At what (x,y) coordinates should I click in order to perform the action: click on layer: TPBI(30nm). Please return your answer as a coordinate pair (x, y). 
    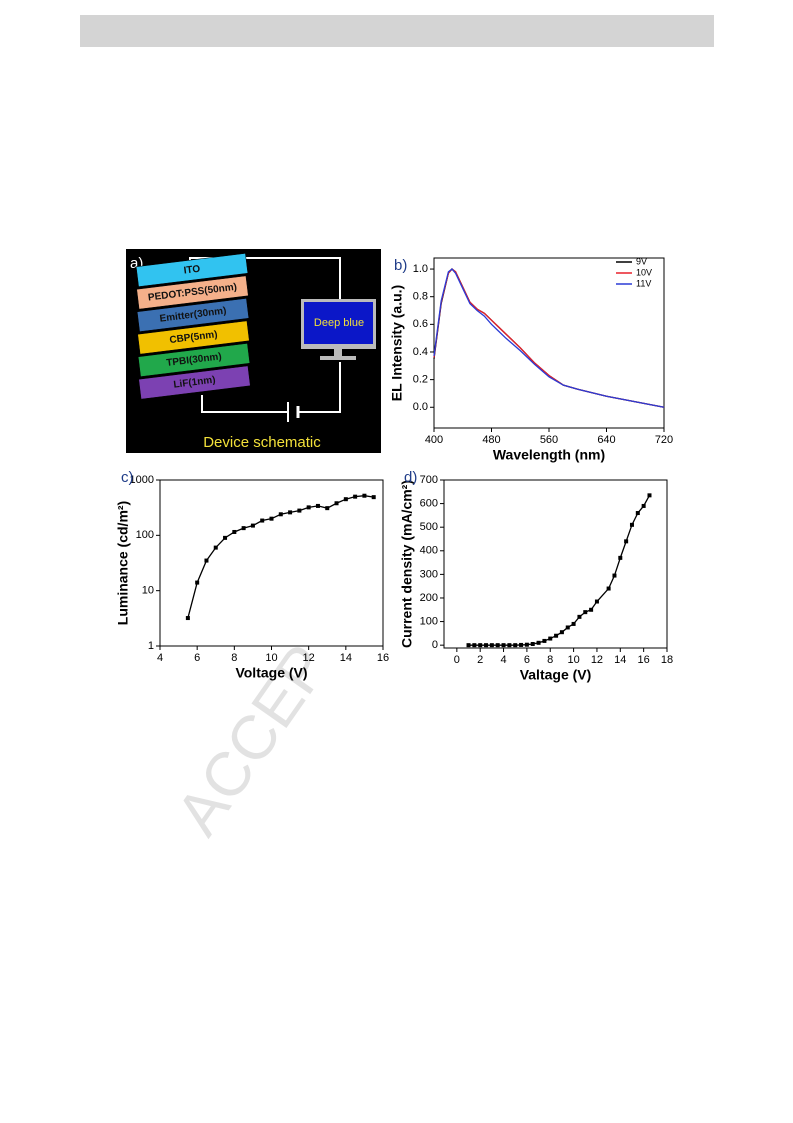
    Looking at the image, I should click on (194, 360).